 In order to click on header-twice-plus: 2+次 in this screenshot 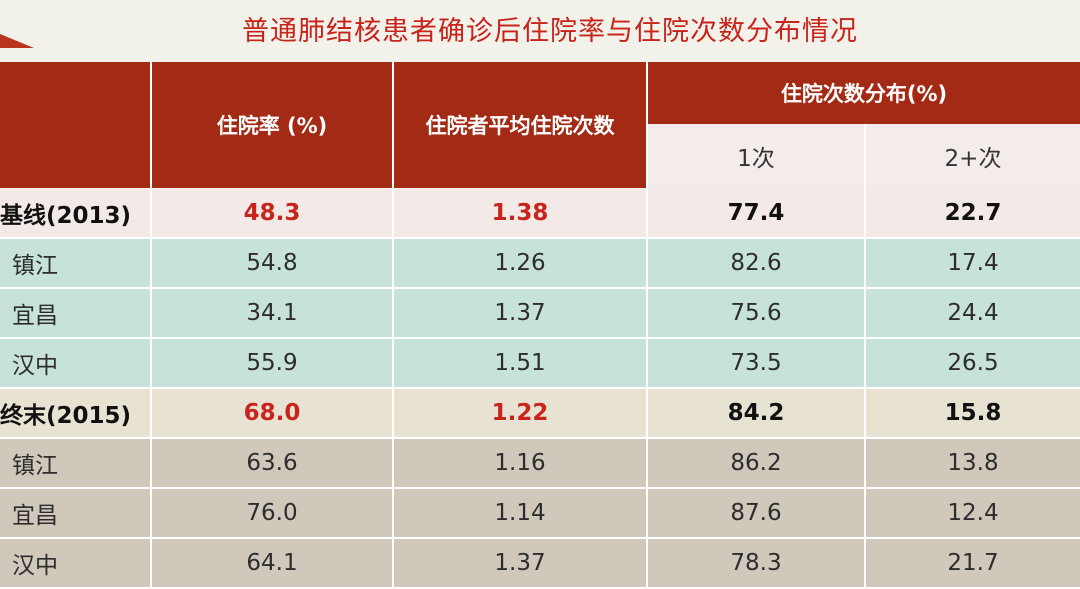, I will do `click(973, 156)`.